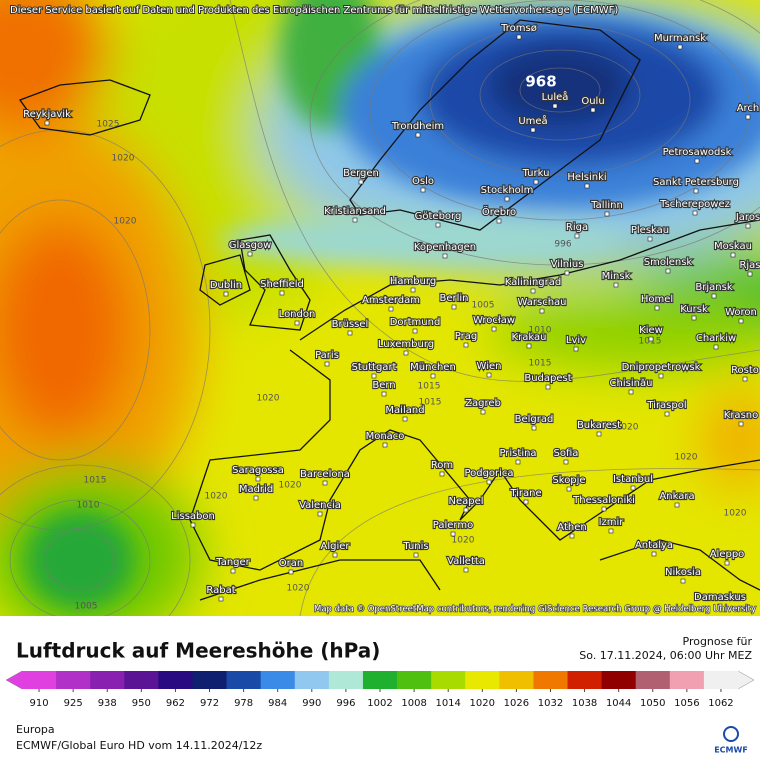 The height and width of the screenshot is (760, 760). I want to click on isobar-label: 968, so click(540, 82).